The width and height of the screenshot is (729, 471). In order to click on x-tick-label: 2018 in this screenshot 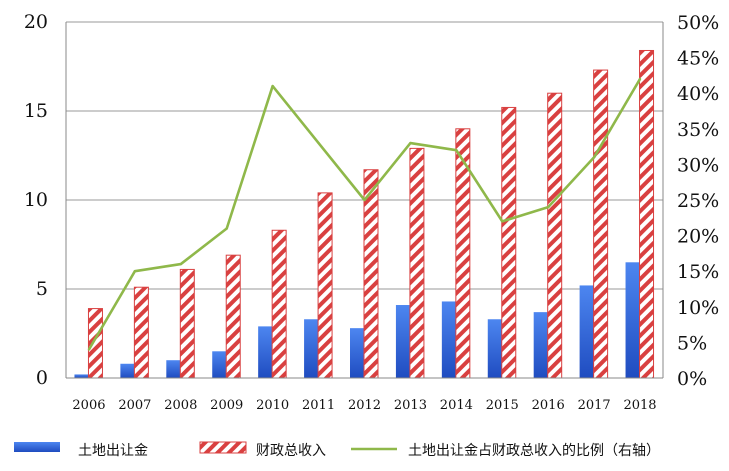, I will do `click(639, 405)`.